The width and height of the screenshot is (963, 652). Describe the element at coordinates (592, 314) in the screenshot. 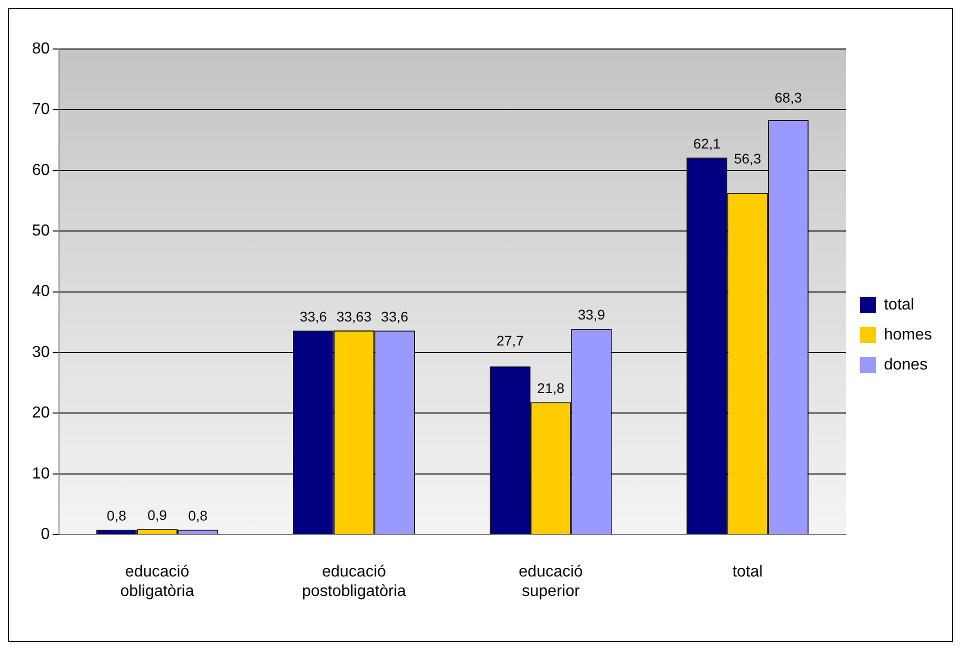

I see `data-label: 33,9` at that location.